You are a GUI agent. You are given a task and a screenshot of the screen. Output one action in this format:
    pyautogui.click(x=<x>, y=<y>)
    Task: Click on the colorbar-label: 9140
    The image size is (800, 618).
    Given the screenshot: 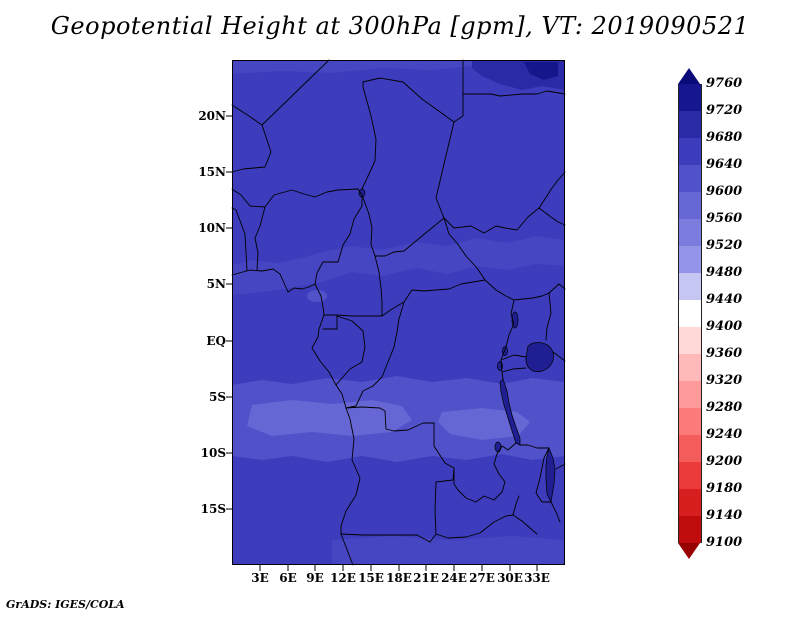 What is the action you would take?
    pyautogui.click(x=724, y=515)
    